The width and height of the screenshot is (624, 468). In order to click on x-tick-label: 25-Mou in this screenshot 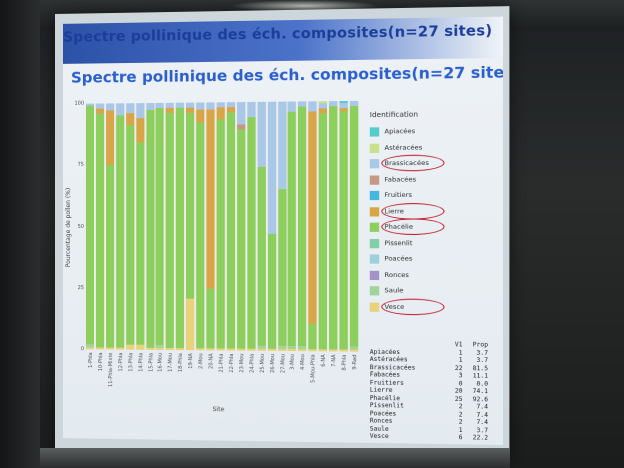, I will do `click(262, 363)`.